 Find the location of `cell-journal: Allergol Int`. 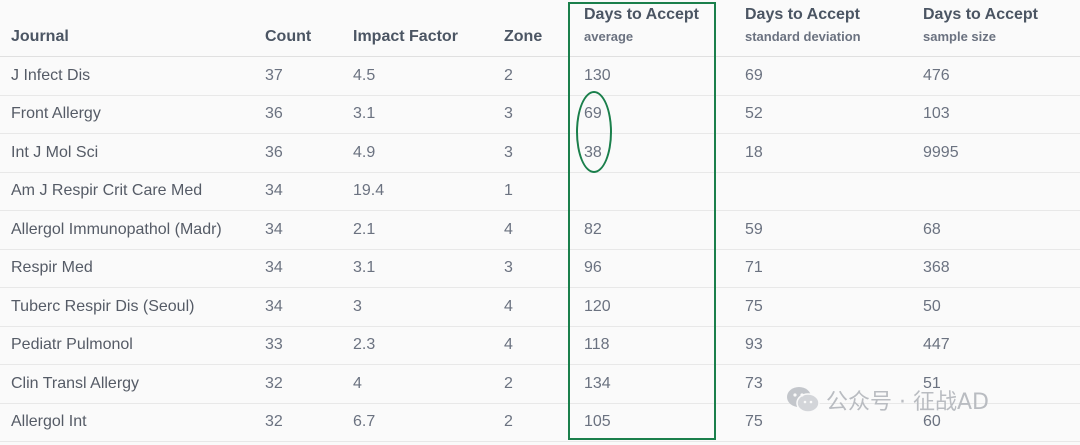

cell-journal: Allergol Int is located at coordinates (127, 422).